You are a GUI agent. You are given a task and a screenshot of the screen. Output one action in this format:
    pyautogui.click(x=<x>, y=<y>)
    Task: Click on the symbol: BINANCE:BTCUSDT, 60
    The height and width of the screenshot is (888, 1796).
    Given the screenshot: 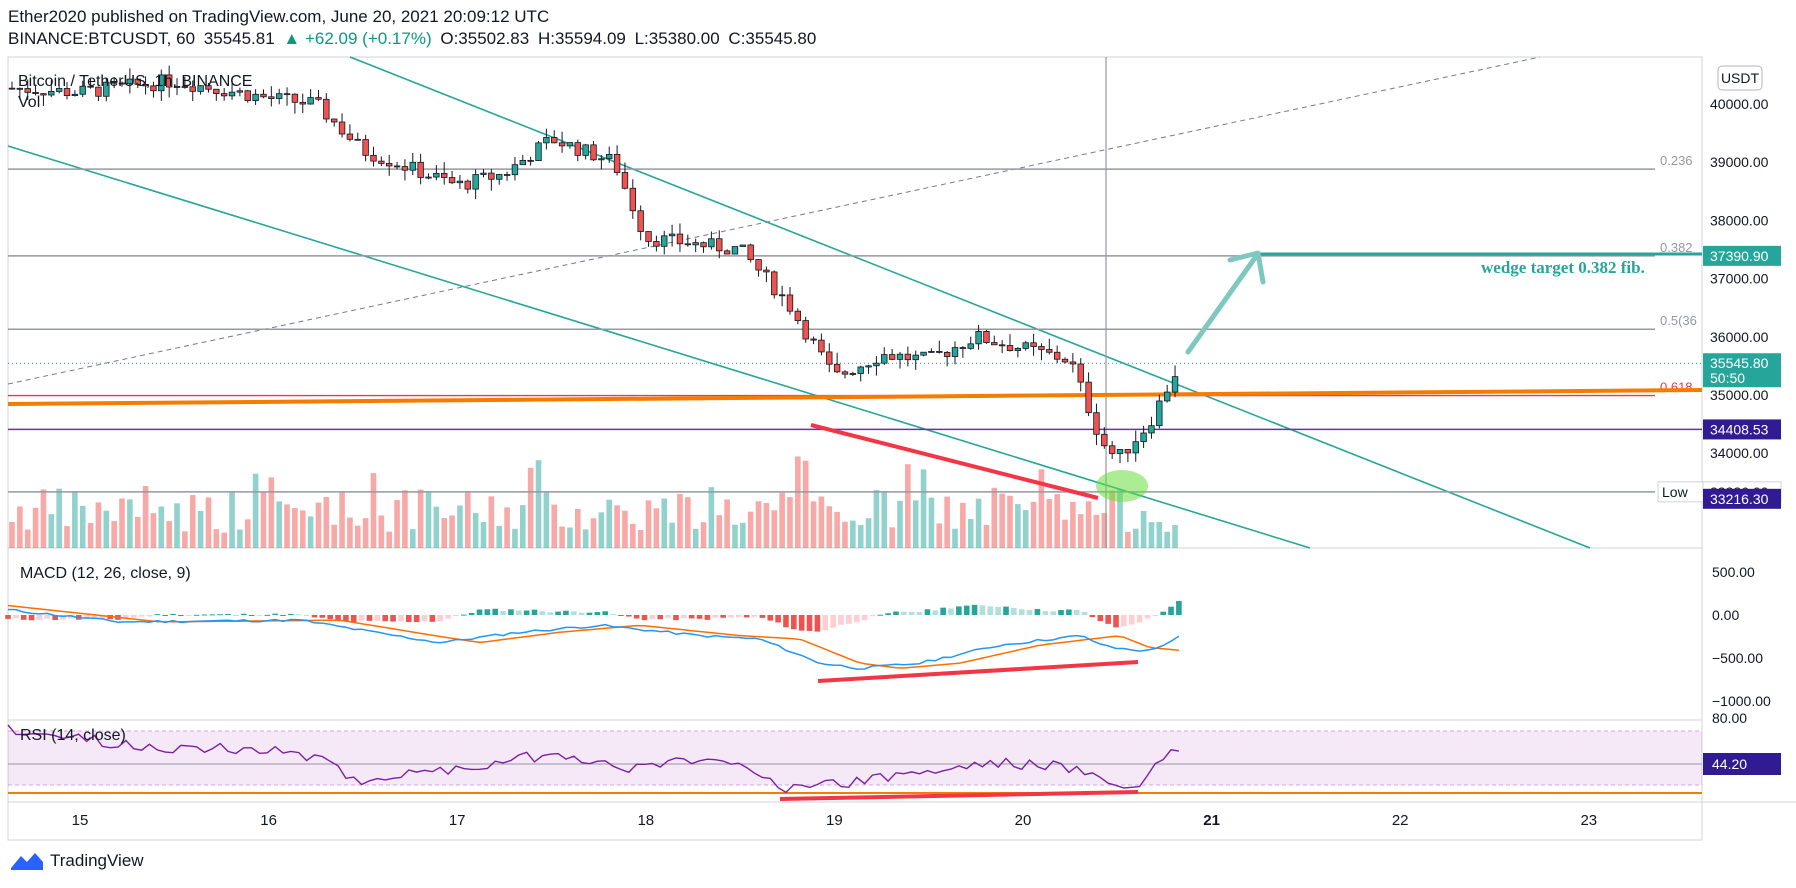 What is the action you would take?
    pyautogui.click(x=102, y=38)
    